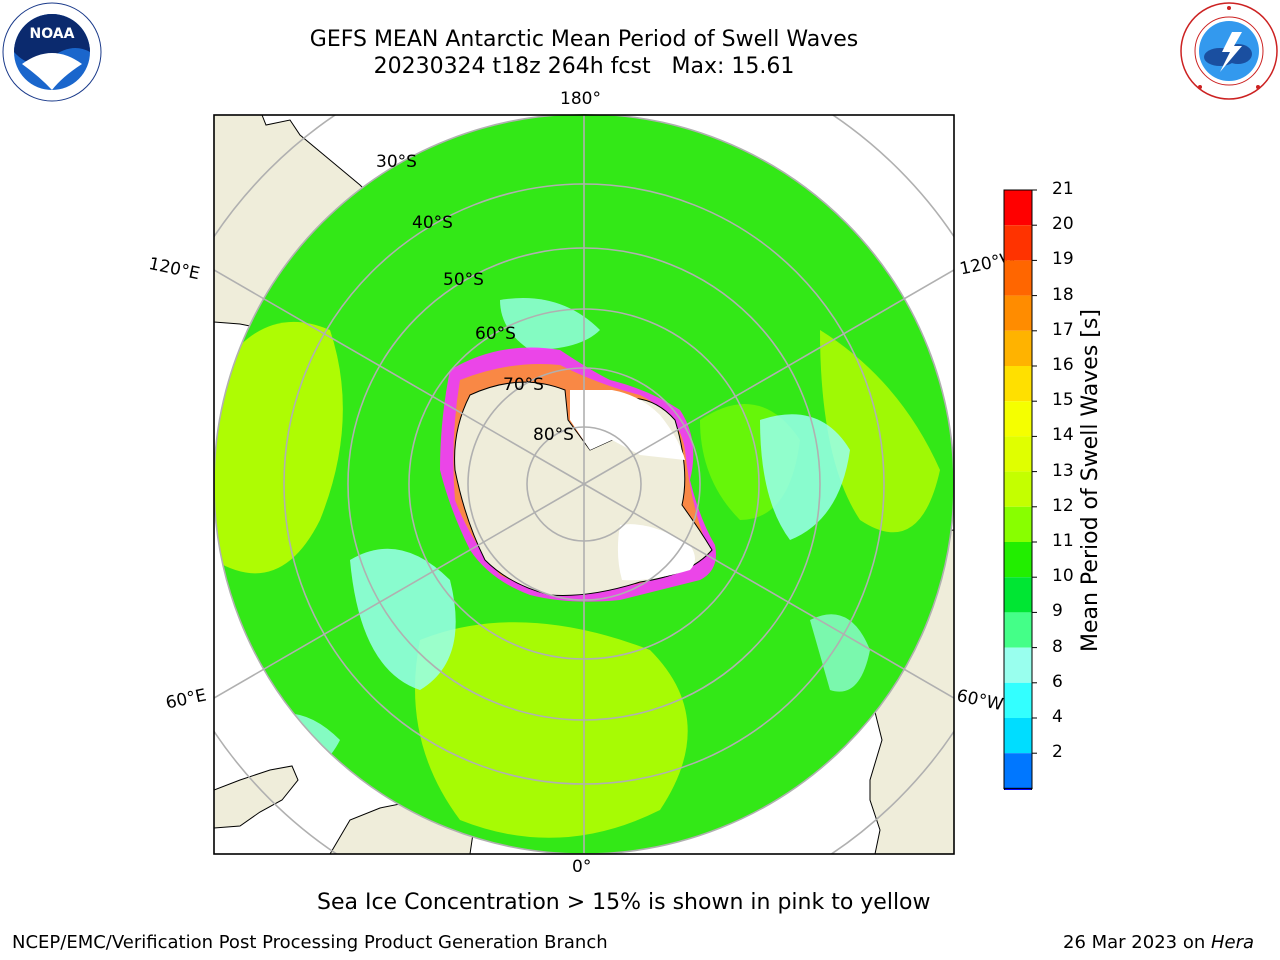  I want to click on meridian-120E, so click(399, 377).